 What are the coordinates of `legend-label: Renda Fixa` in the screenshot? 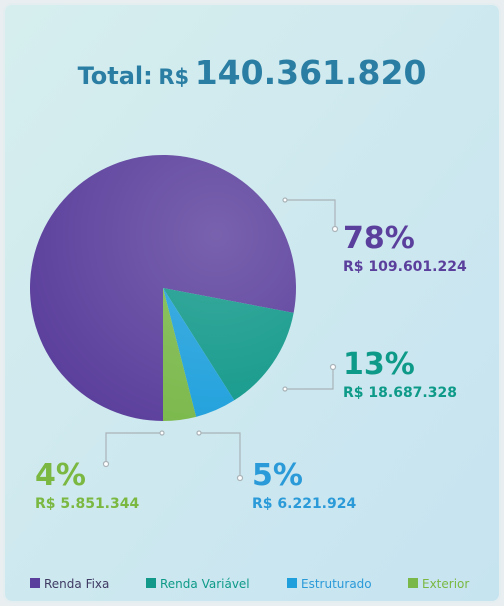 It's located at (76, 584).